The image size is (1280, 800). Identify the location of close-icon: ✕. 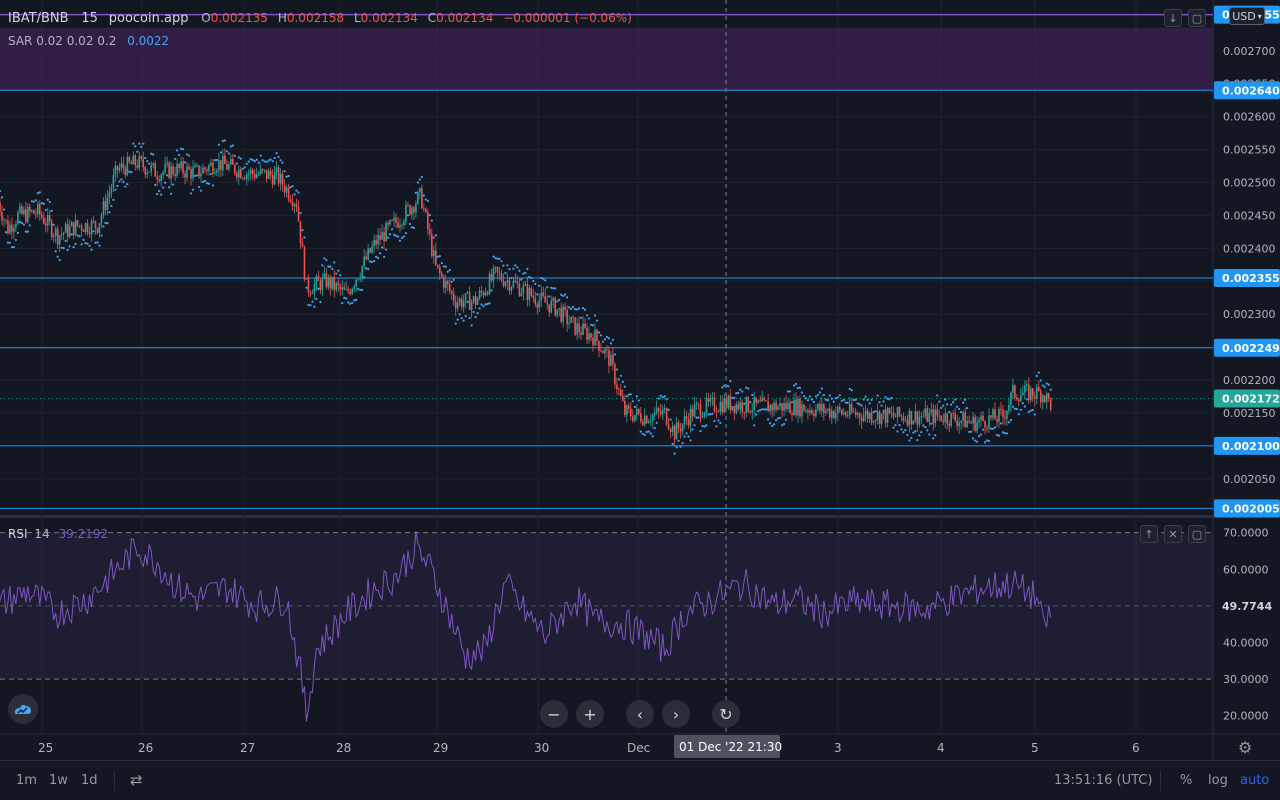
(1173, 534).